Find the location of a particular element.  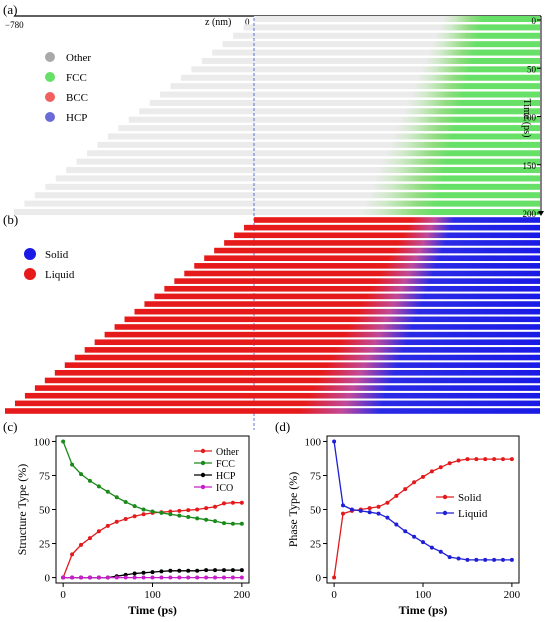

x-tick-label: 200 is located at coordinates (242, 595).